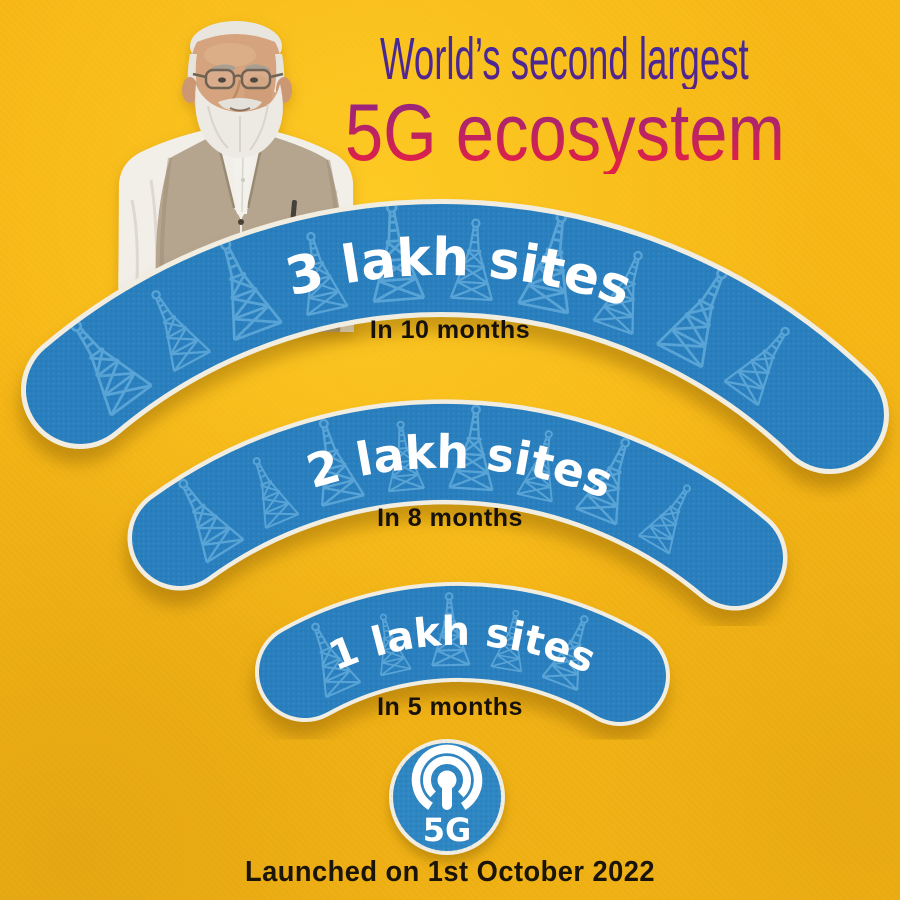 This screenshot has height=900, width=900. What do you see at coordinates (240, 104) in the screenshot?
I see `mustache` at bounding box center [240, 104].